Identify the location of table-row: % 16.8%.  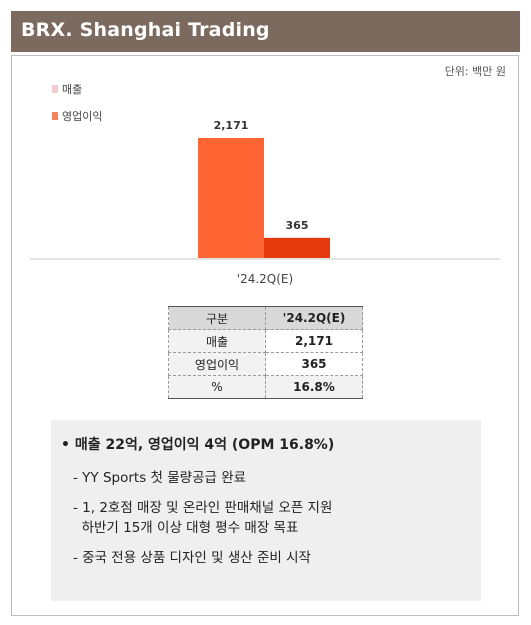
(265, 387).